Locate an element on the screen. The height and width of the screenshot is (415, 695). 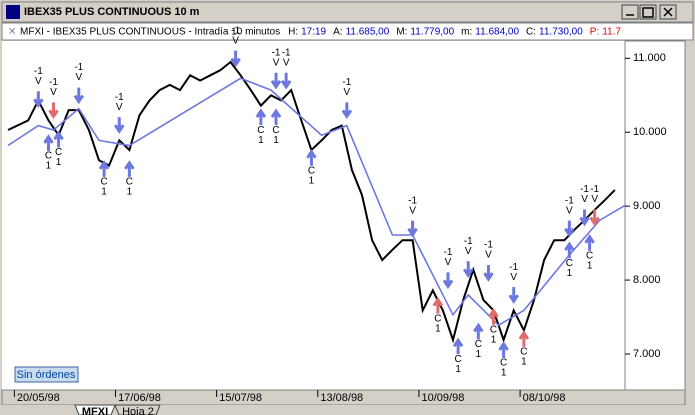
x-tick-label: 08/10/98 is located at coordinates (544, 398).